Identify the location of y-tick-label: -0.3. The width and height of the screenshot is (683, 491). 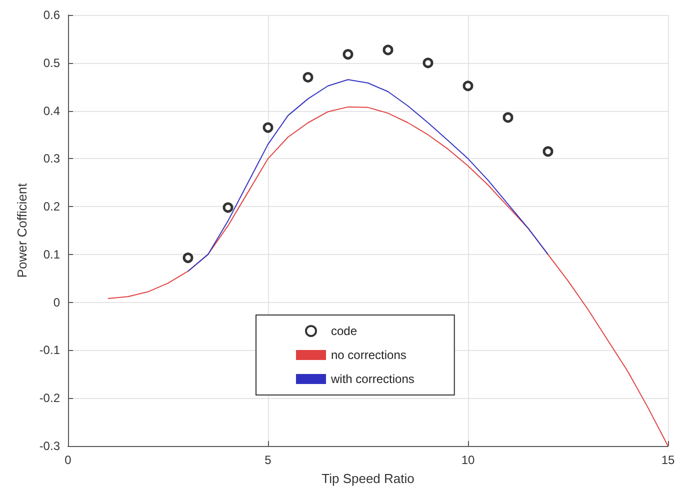
(49, 446).